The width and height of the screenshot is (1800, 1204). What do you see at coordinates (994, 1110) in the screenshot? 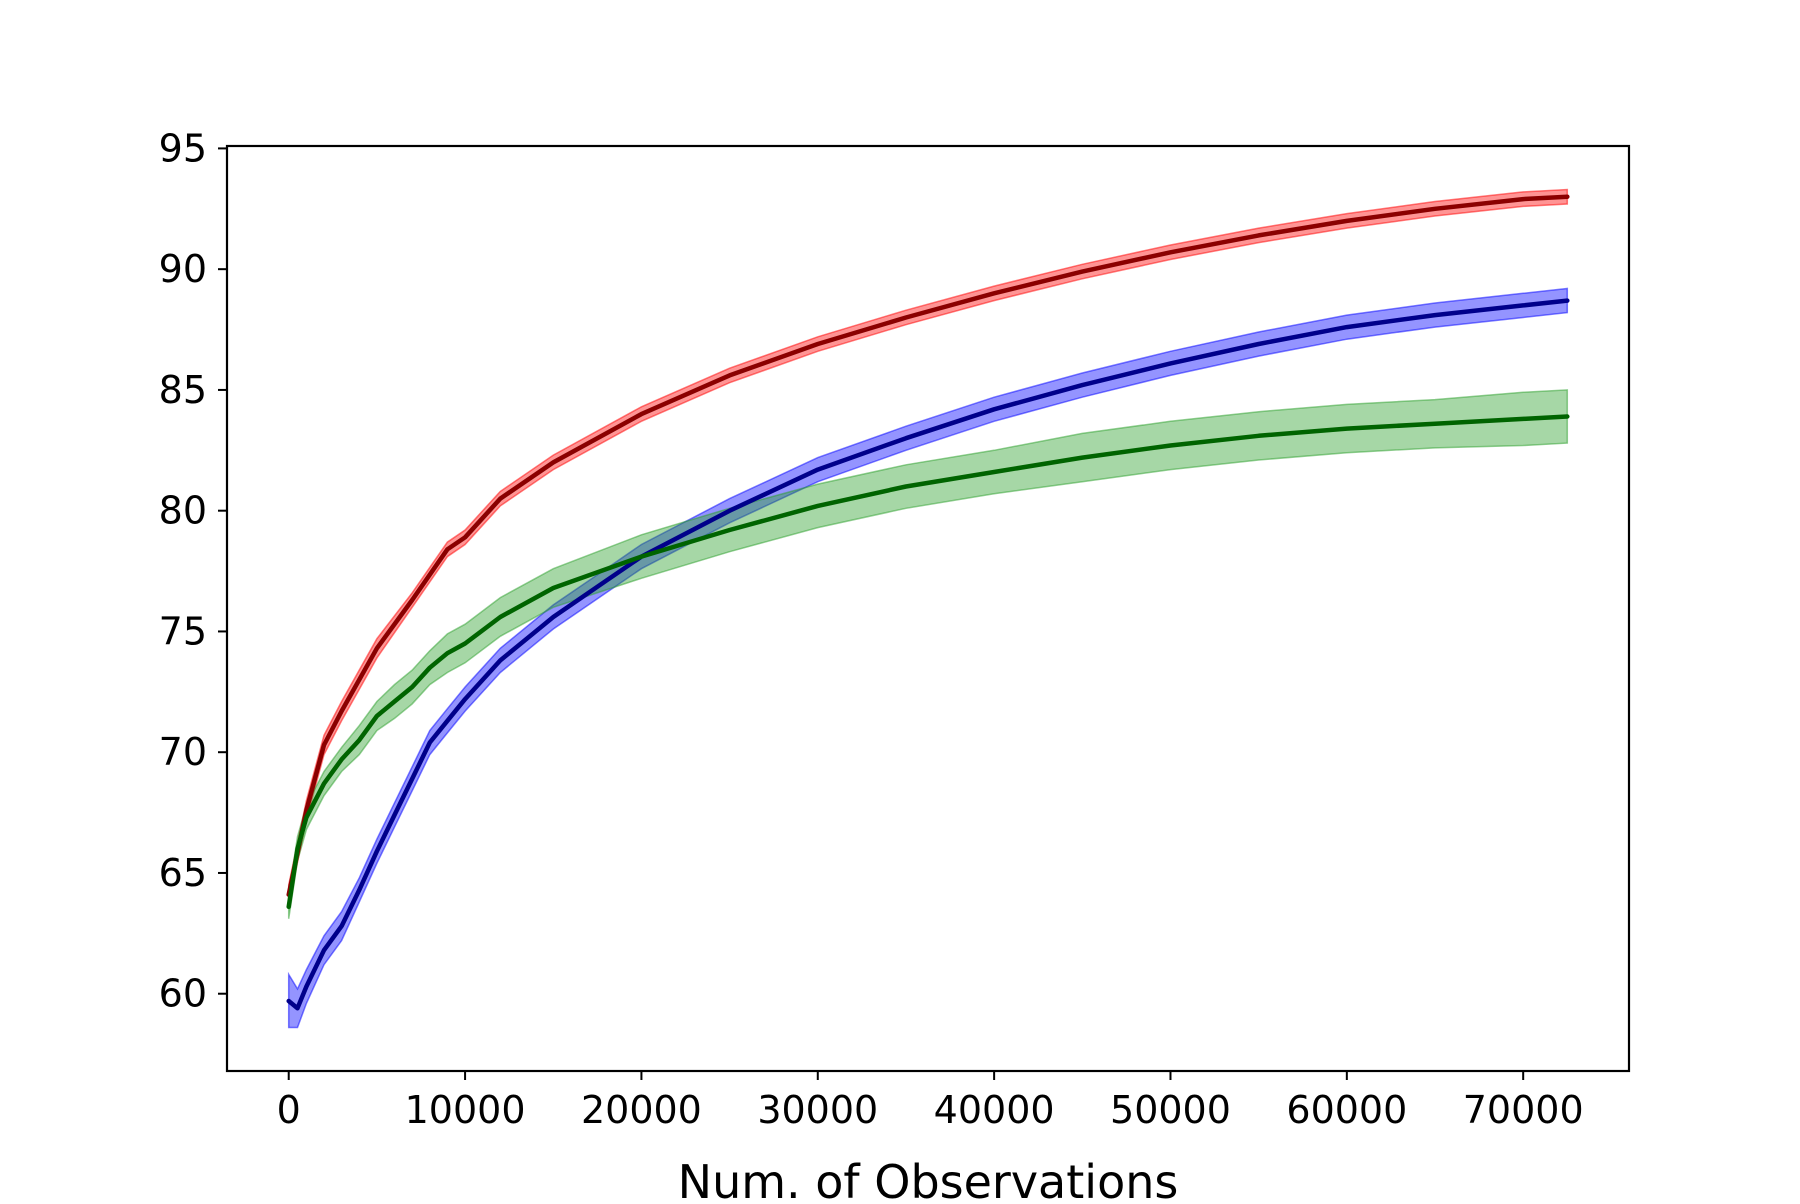
I see `x-tick-label: 40000` at bounding box center [994, 1110].